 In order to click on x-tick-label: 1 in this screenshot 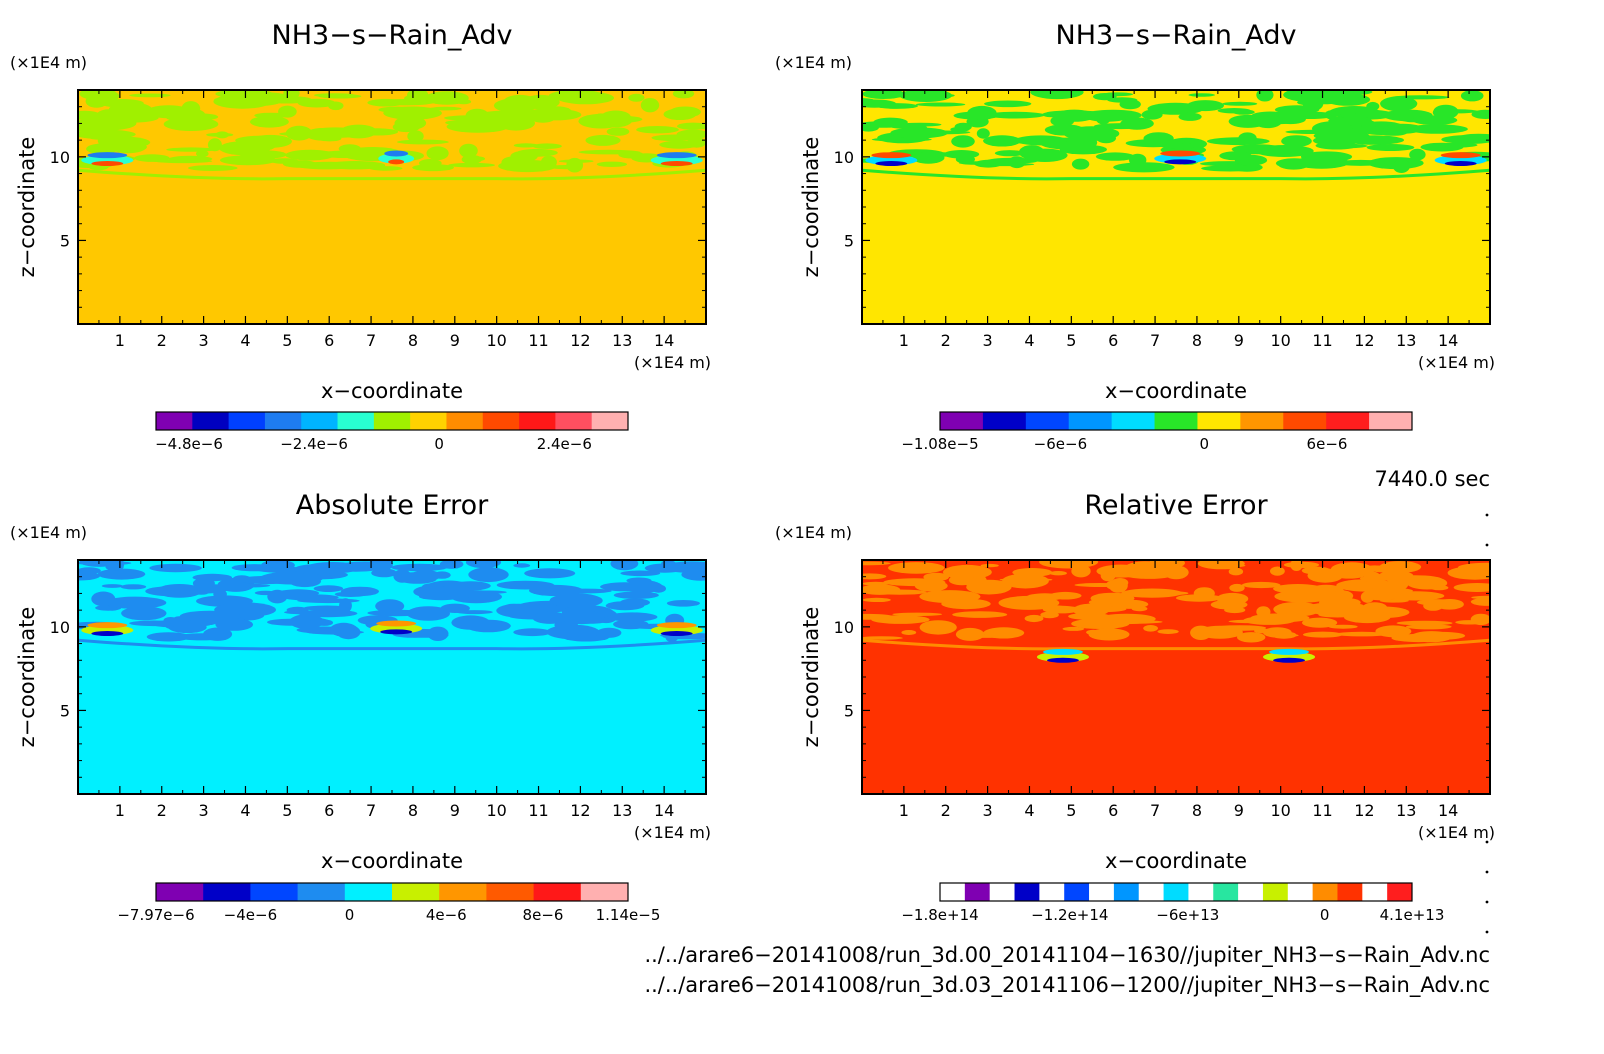, I will do `click(904, 810)`.